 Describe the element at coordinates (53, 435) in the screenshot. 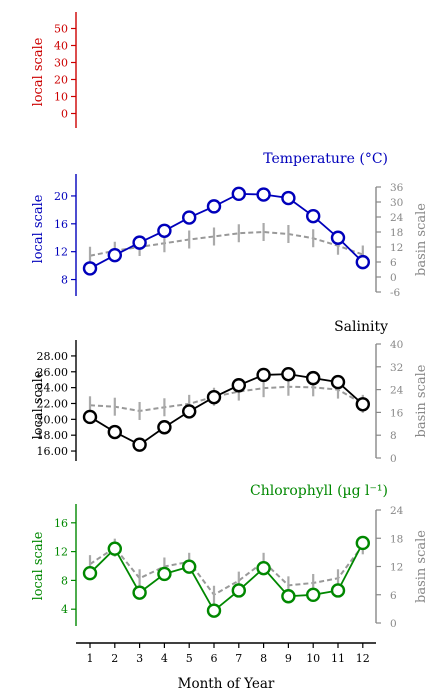

I see `left-tick-label: 18.00` at that location.